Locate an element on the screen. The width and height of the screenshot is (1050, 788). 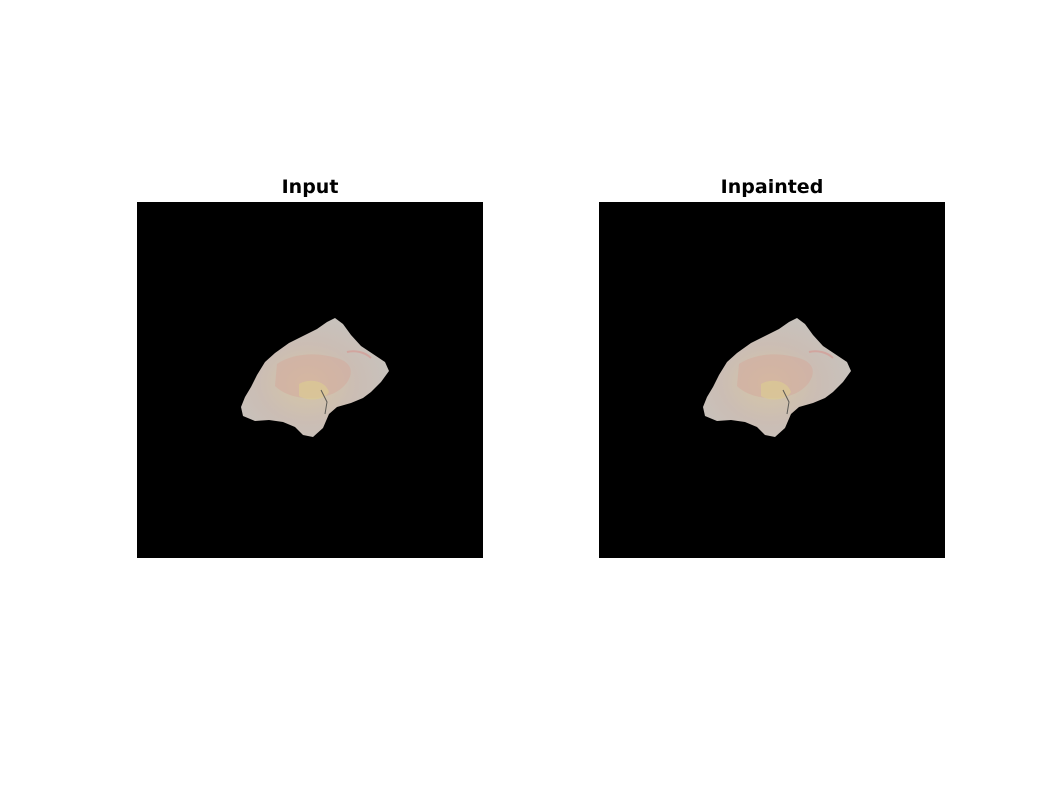
inpainted-fragment-graphic is located at coordinates (777, 377).